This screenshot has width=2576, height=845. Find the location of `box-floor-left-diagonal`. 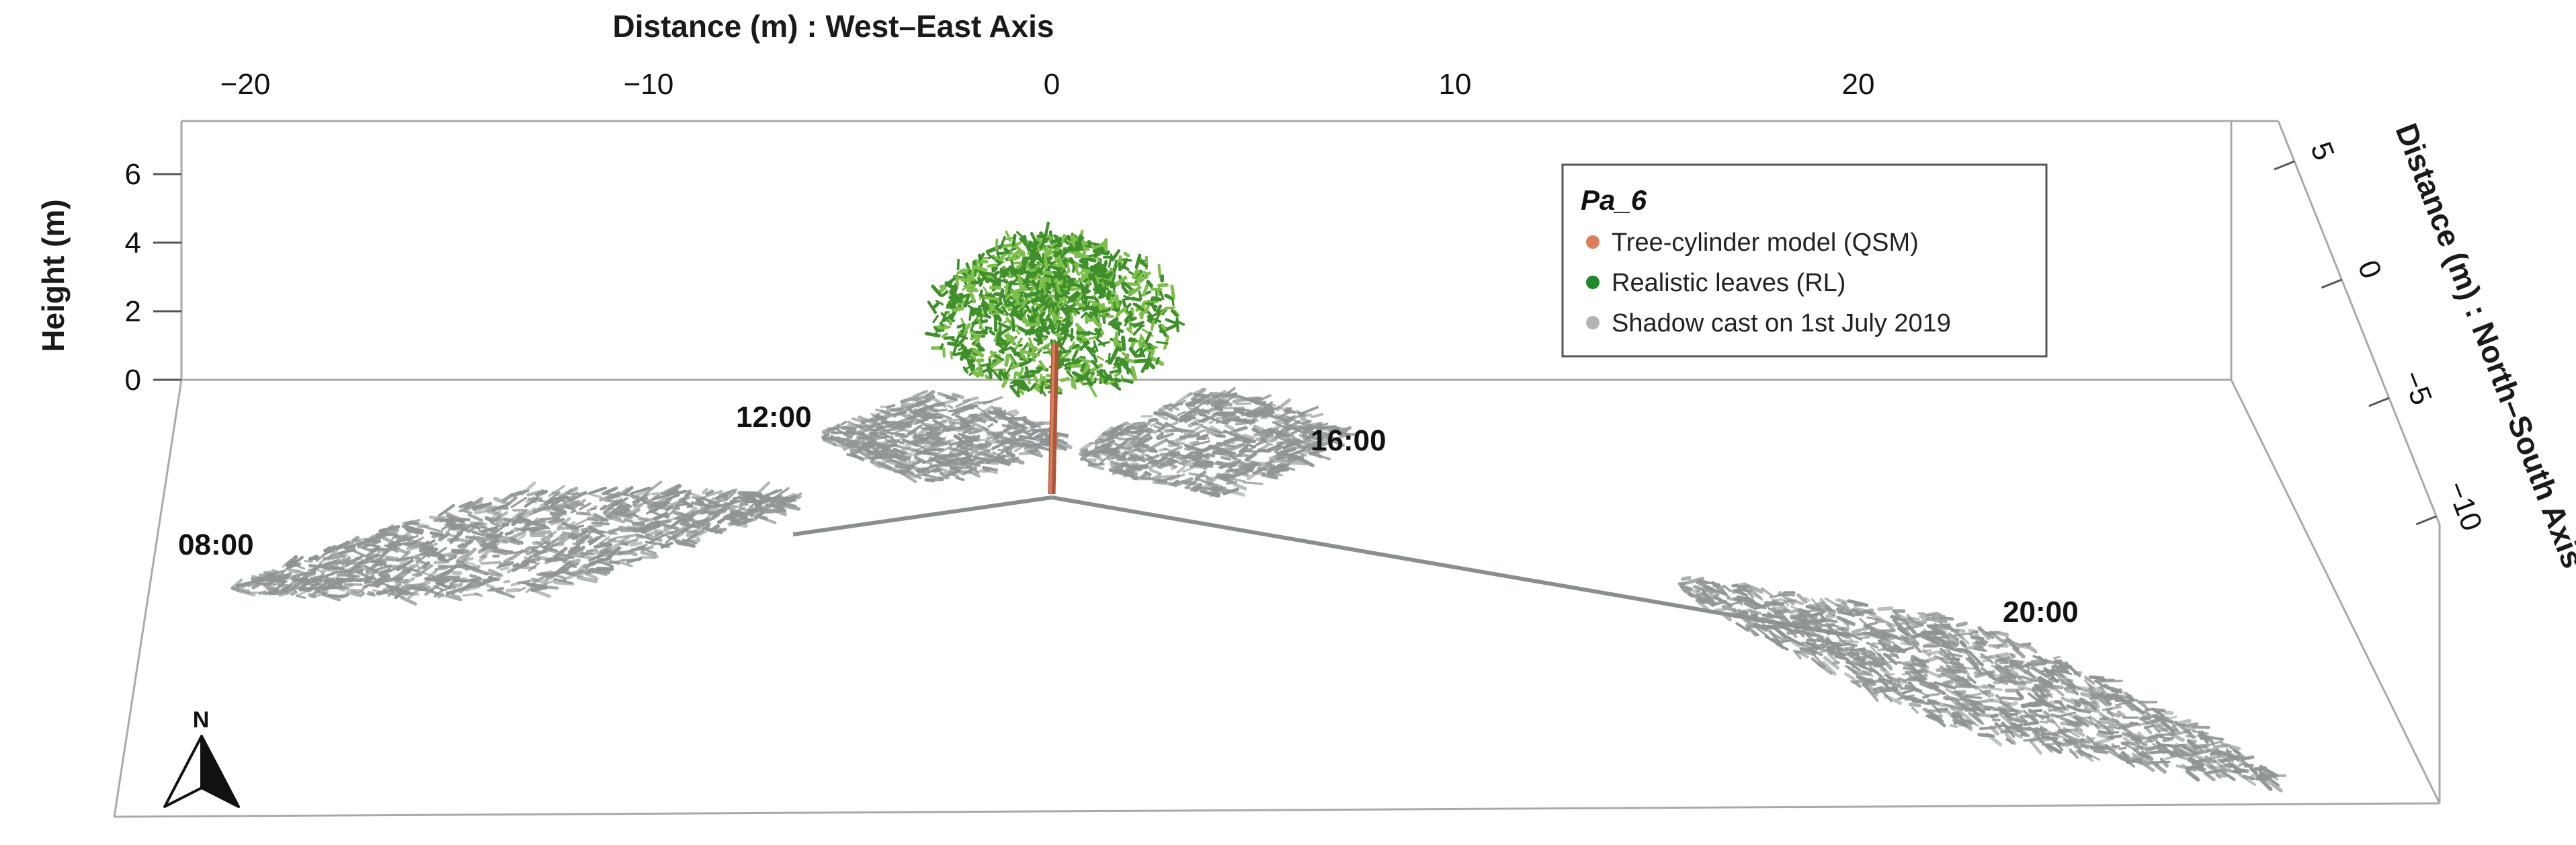

box-floor-left-diagonal is located at coordinates (148, 598).